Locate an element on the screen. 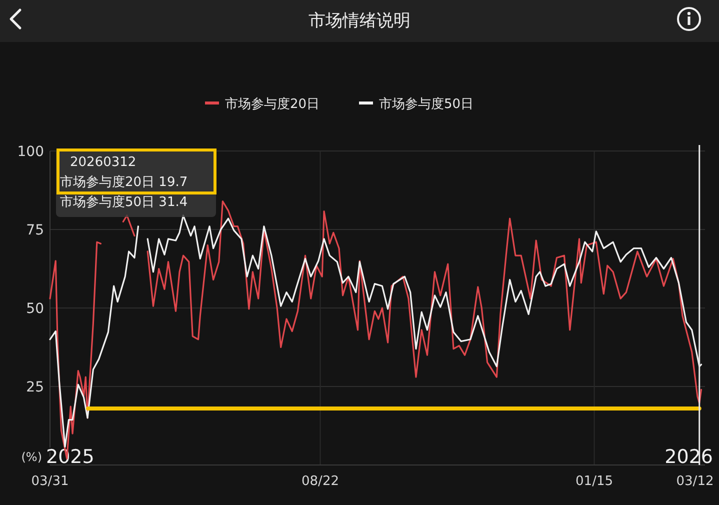 Image resolution: width=719 pixels, height=505 pixels. x-tick-label: 03/12 is located at coordinates (695, 481).